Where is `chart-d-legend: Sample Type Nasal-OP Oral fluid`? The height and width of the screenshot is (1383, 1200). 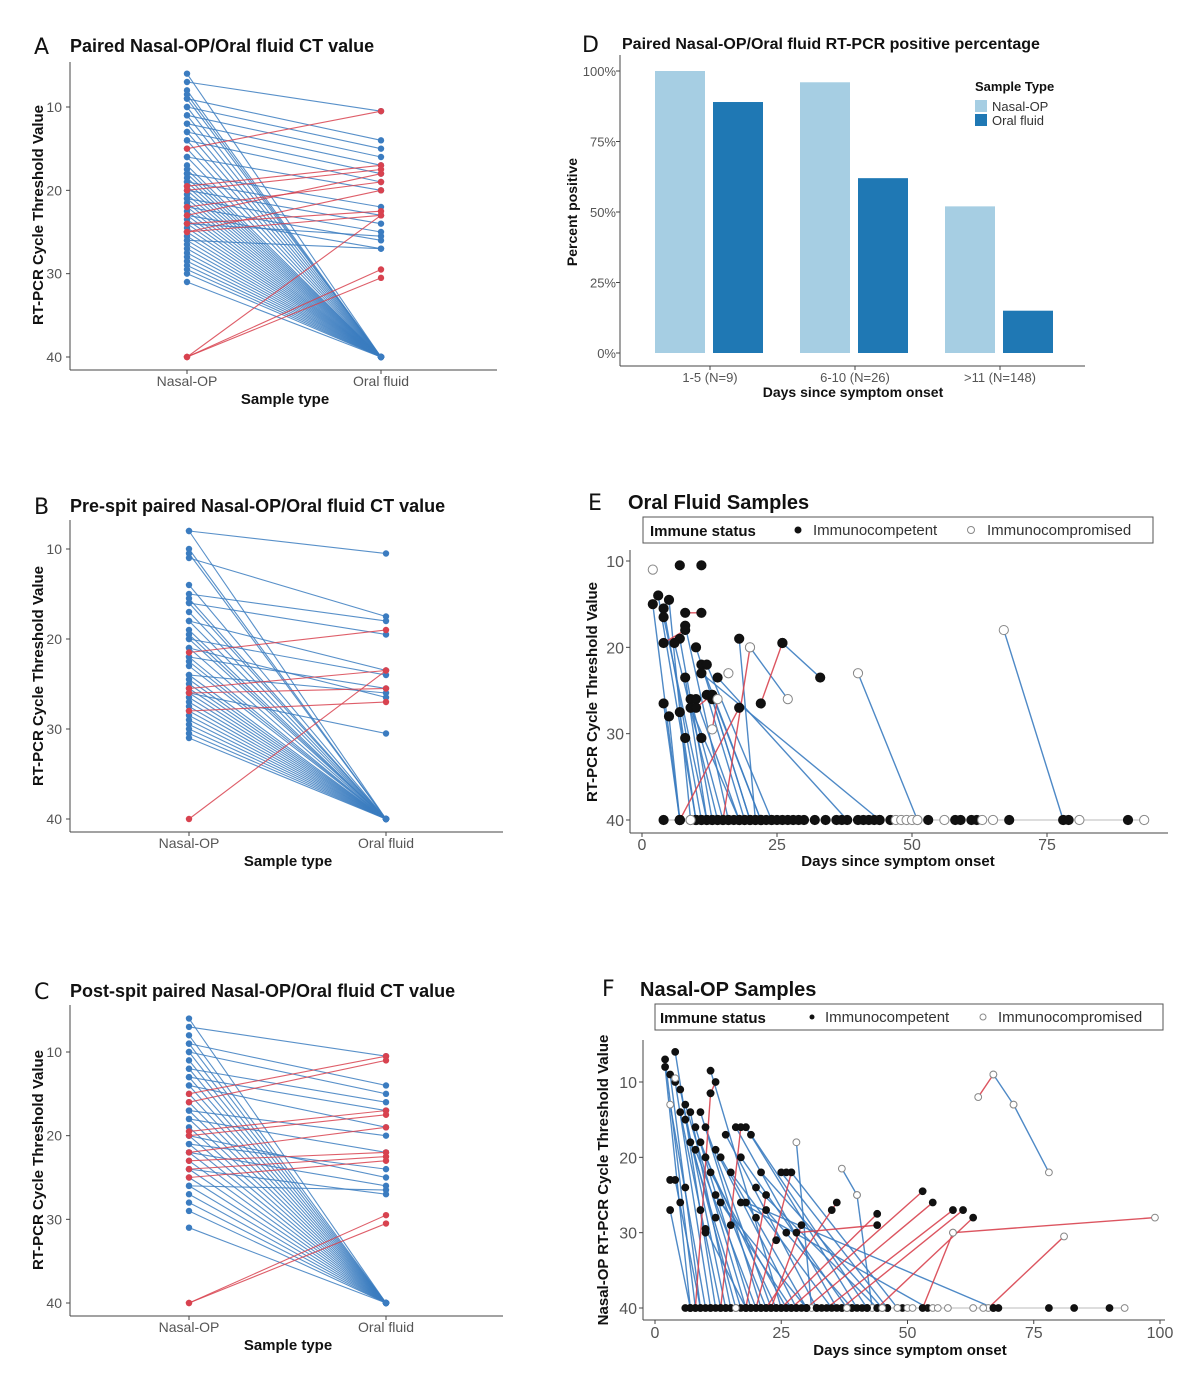 chart-d-legend: Sample Type Nasal-OP Oral fluid is located at coordinates (1014, 103).